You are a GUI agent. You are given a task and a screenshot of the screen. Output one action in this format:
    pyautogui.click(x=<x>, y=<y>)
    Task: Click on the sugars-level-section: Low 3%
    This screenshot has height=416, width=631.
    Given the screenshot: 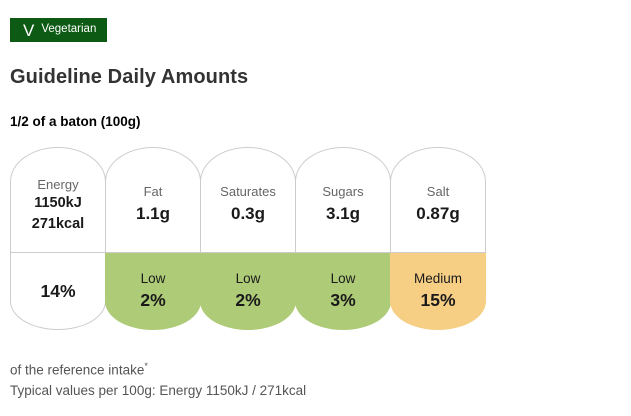 What is the action you would take?
    pyautogui.click(x=343, y=291)
    